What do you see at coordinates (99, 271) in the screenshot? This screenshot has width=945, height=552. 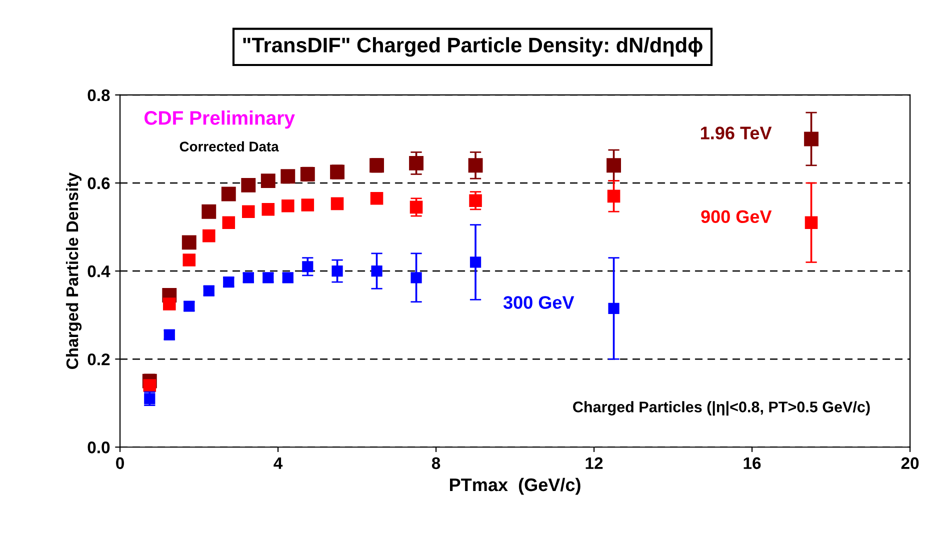 I see `y-tick-label: 0.4` at bounding box center [99, 271].